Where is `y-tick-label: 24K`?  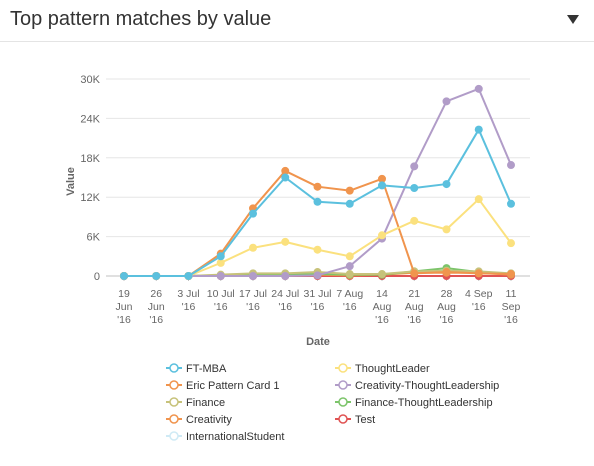
y-tick-label: 24K is located at coordinates (90, 119).